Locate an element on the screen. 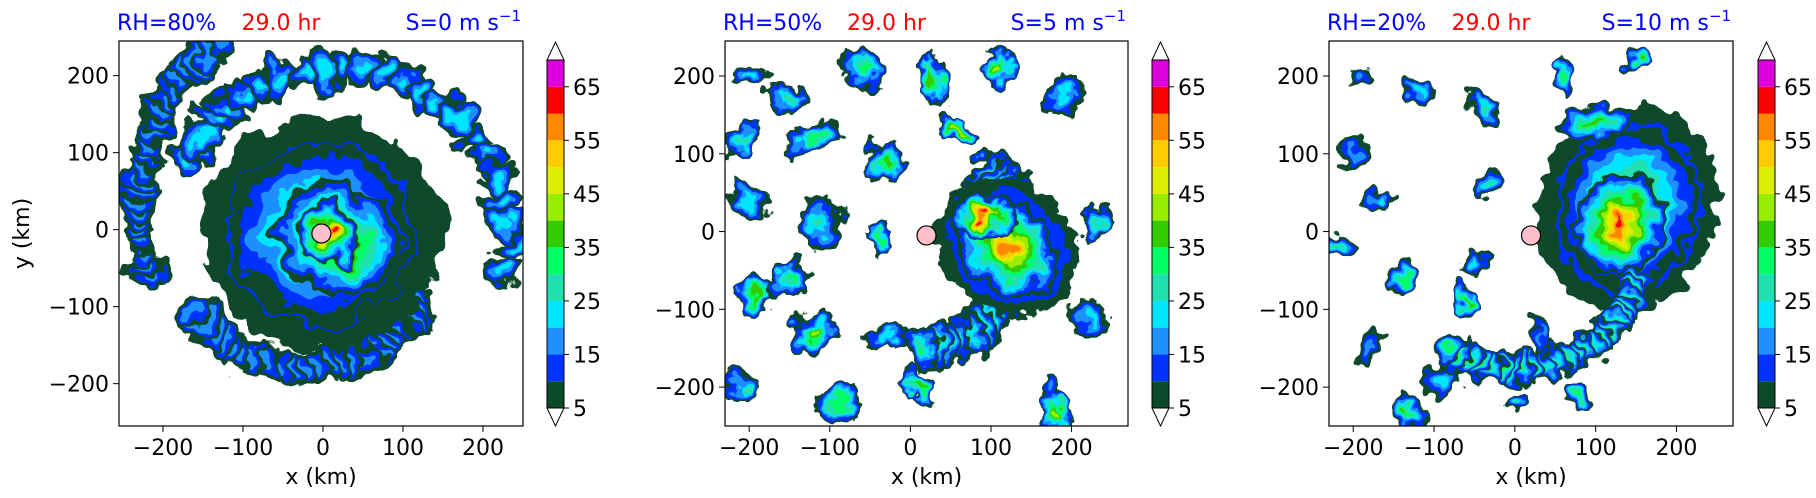 The width and height of the screenshot is (1816, 498). colorbar-tick-label: 5 is located at coordinates (1791, 409).